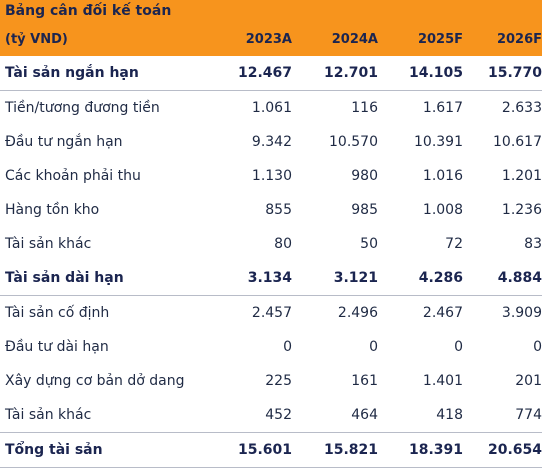 This screenshot has height=468, width=542. What do you see at coordinates (72, 73) in the screenshot?
I see `row-label: Tài sản ngắn hạn` at bounding box center [72, 73].